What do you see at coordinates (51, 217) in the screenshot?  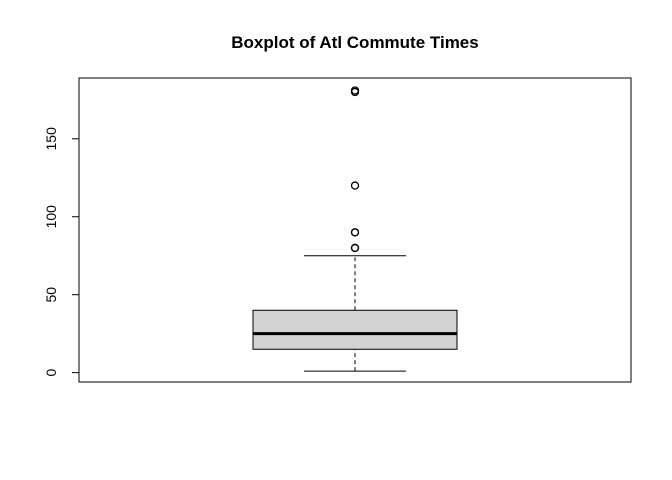 I see `y-tick-label: 100` at bounding box center [51, 217].